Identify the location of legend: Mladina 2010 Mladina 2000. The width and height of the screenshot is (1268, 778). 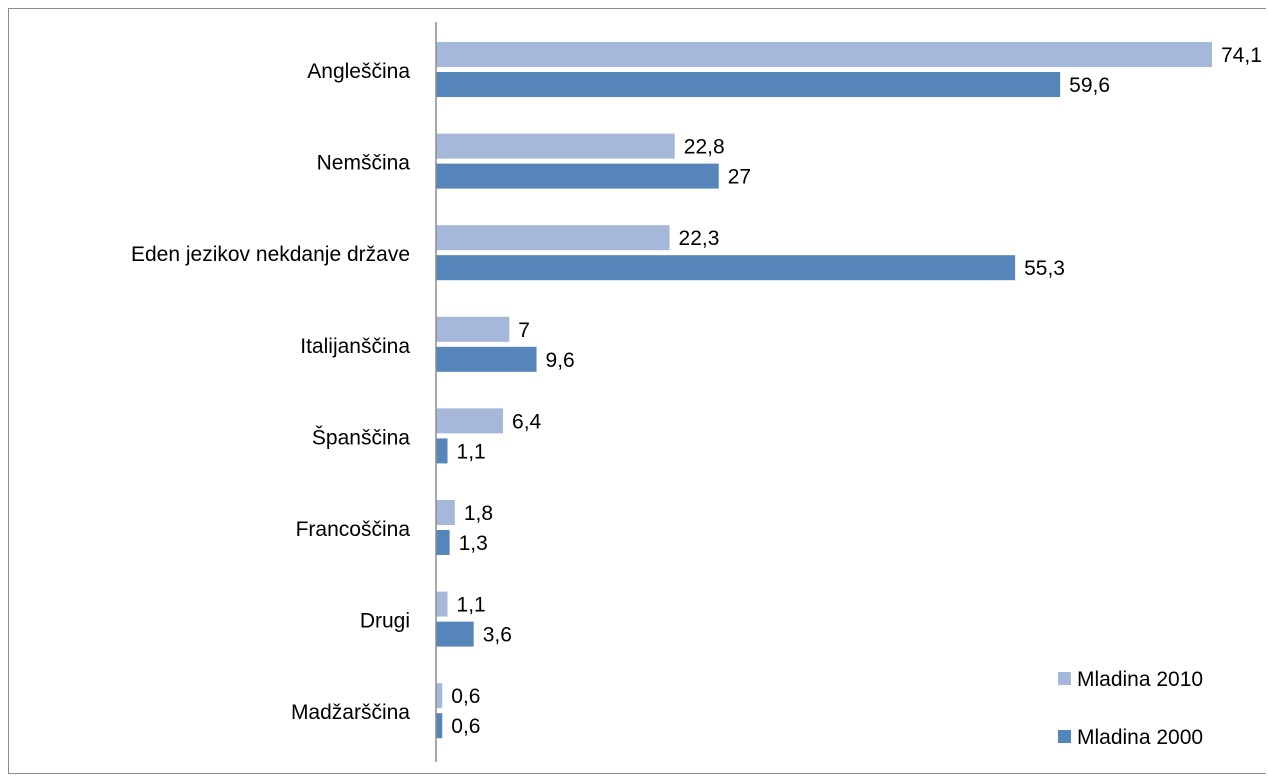
(1130, 708).